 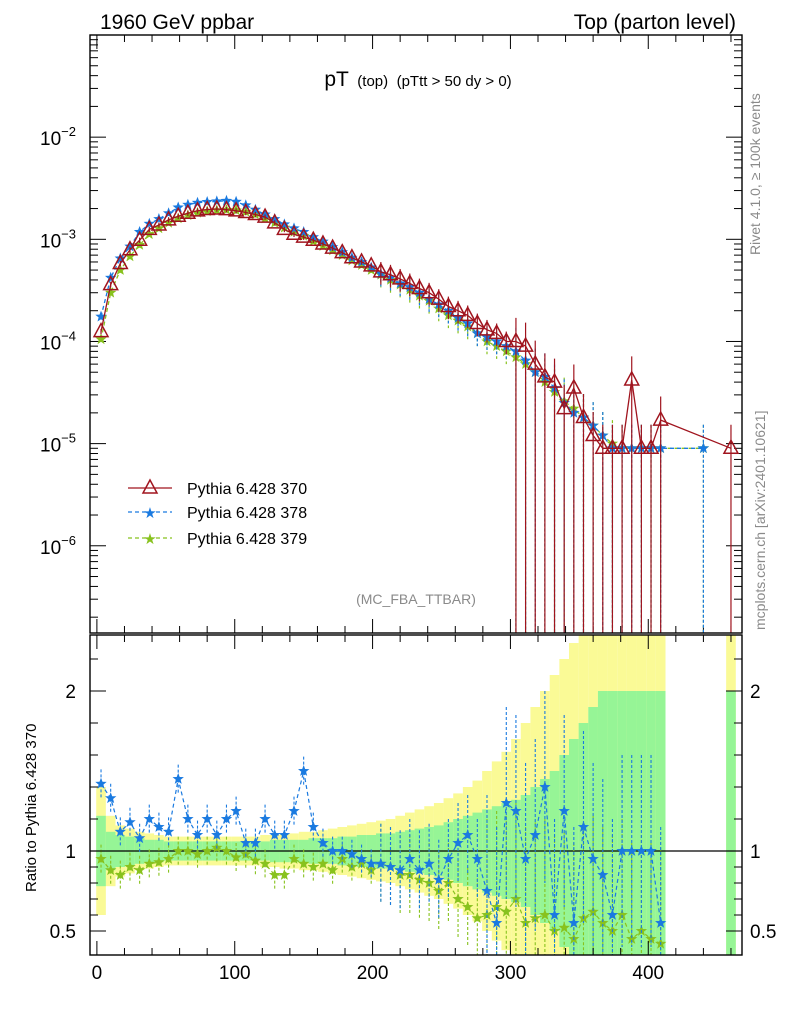 I want to click on legend-entry-378: ★ Pythia 6.428 378, so click(x=217, y=513).